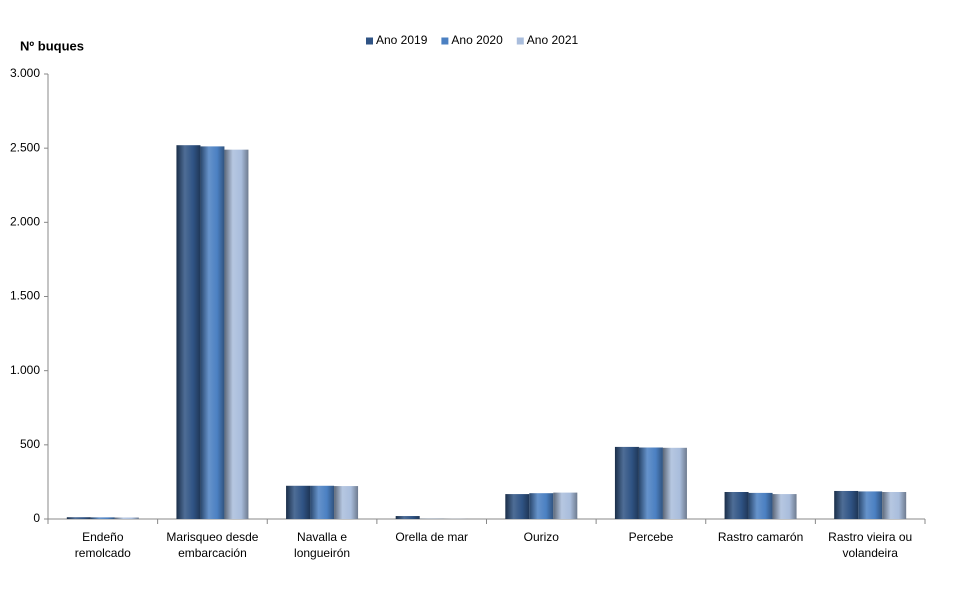 This screenshot has height=596, width=953. Describe the element at coordinates (402, 40) in the screenshot. I see `legend-label: Ano 2019` at that location.